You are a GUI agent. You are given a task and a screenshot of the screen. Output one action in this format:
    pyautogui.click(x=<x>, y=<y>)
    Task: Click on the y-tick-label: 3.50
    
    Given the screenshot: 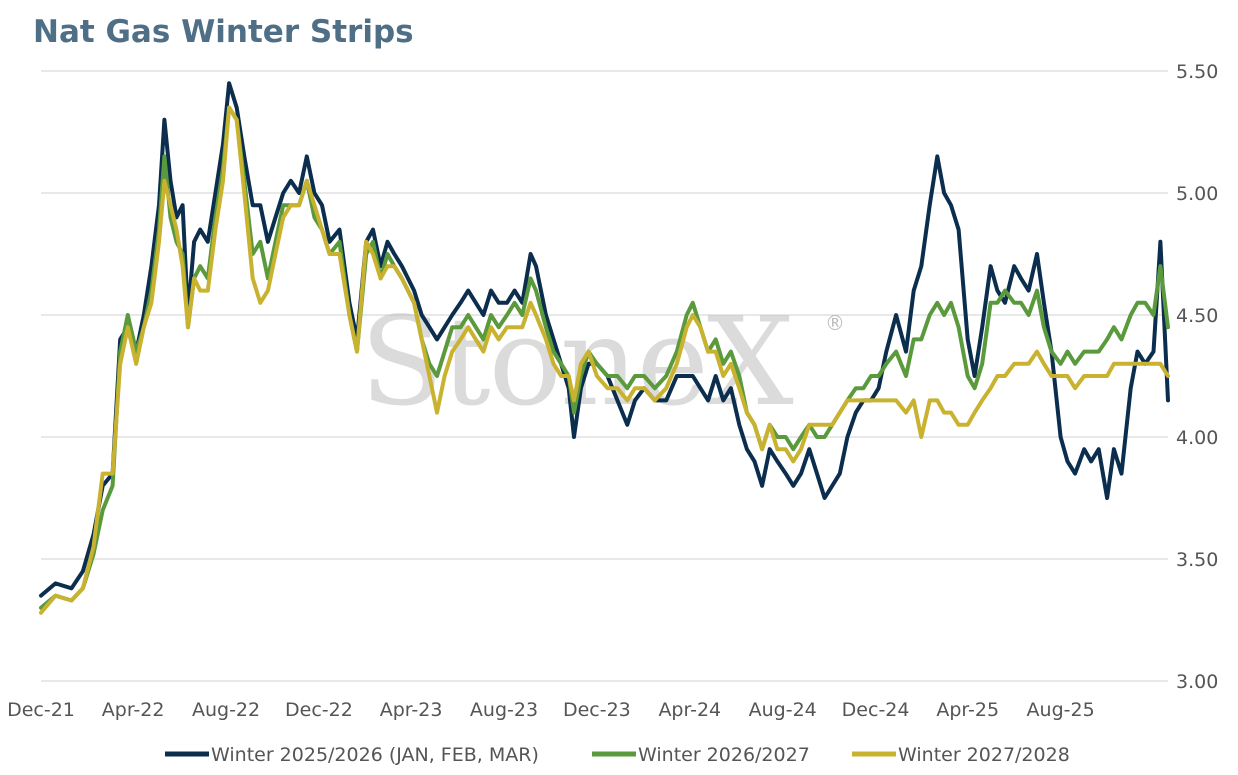 What is the action you would take?
    pyautogui.click(x=1197, y=560)
    